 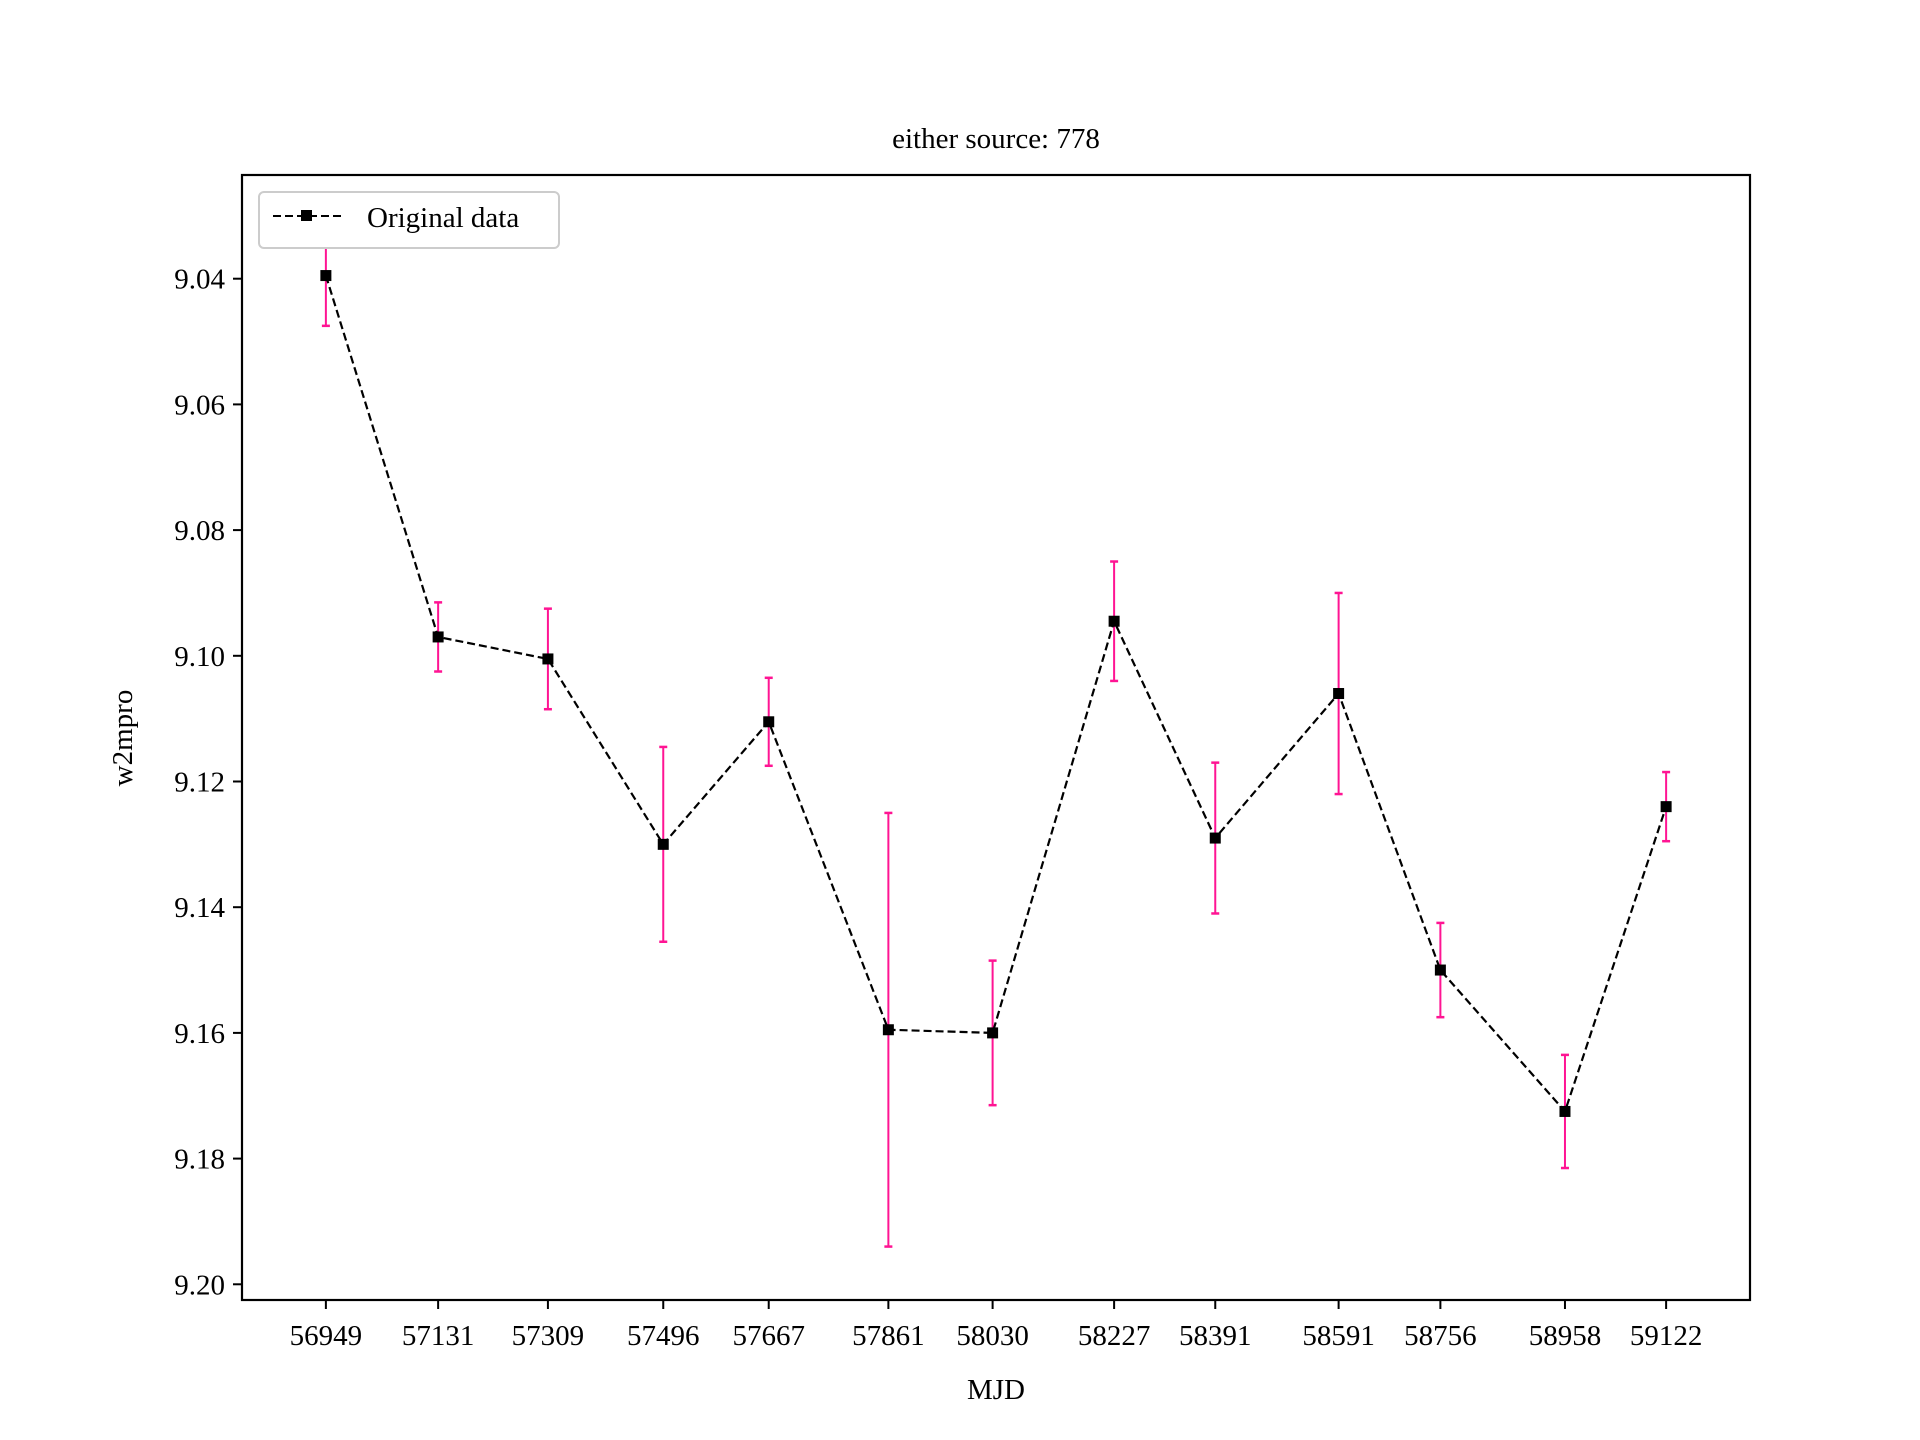 I want to click on x-tick-label: 57496, so click(x=663, y=1336).